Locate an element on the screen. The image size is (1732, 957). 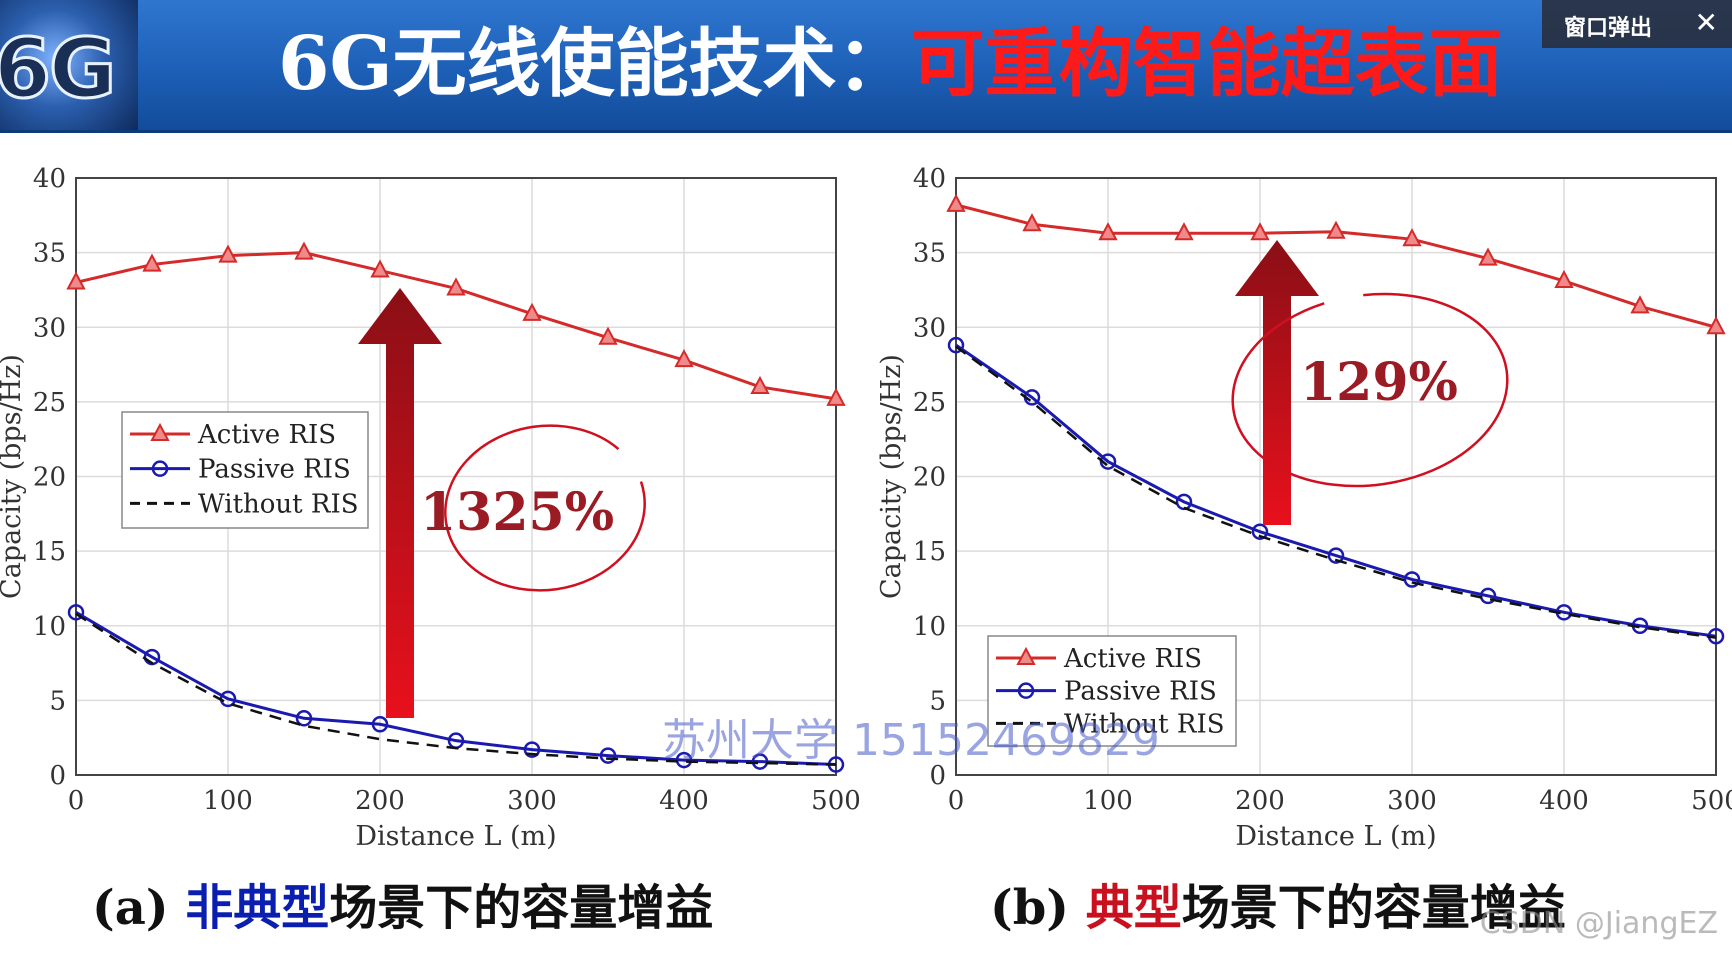
6g-logo: 6G is located at coordinates (69, 65).